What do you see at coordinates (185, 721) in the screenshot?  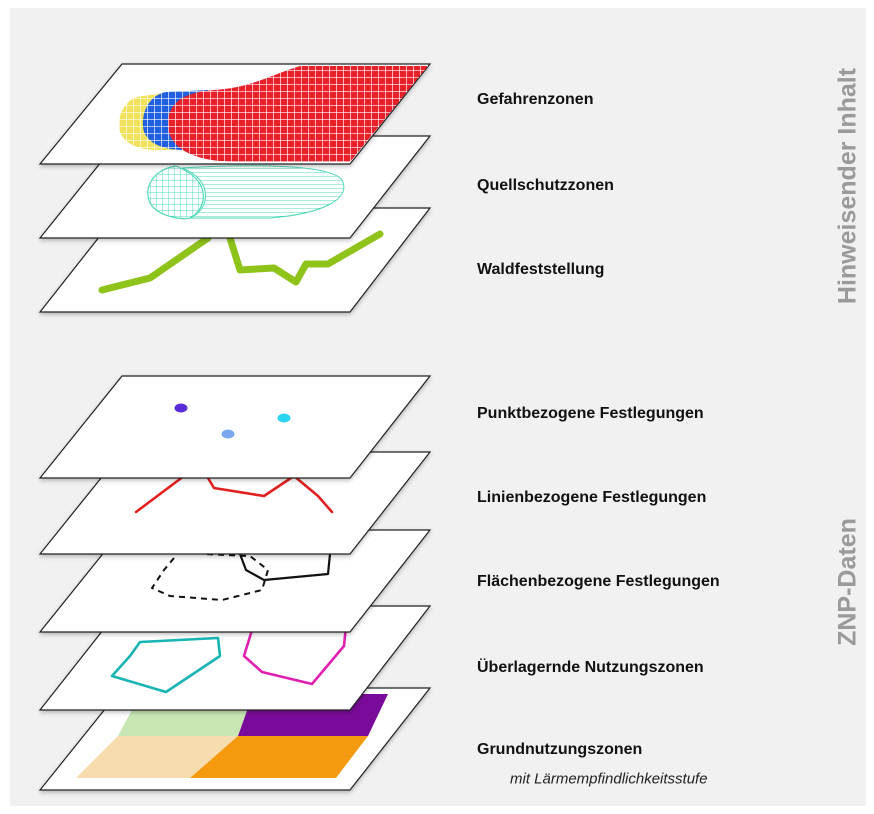 I see `zone-light-green` at bounding box center [185, 721].